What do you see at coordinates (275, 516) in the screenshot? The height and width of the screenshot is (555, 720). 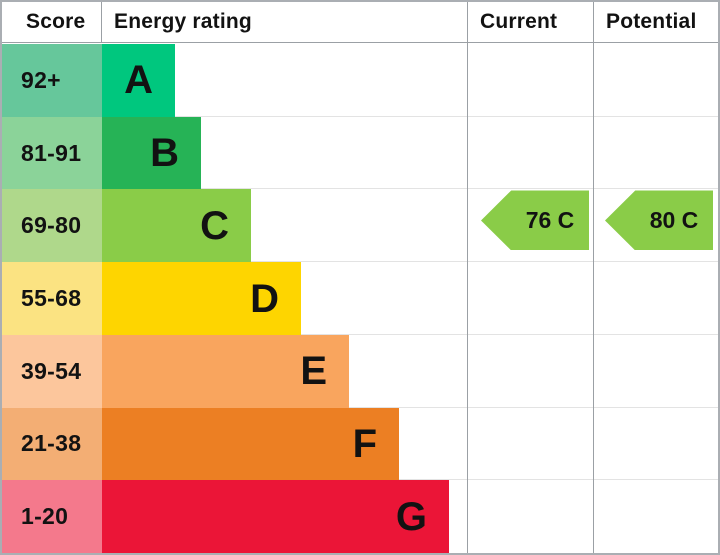 I see `band-bar: G` at bounding box center [275, 516].